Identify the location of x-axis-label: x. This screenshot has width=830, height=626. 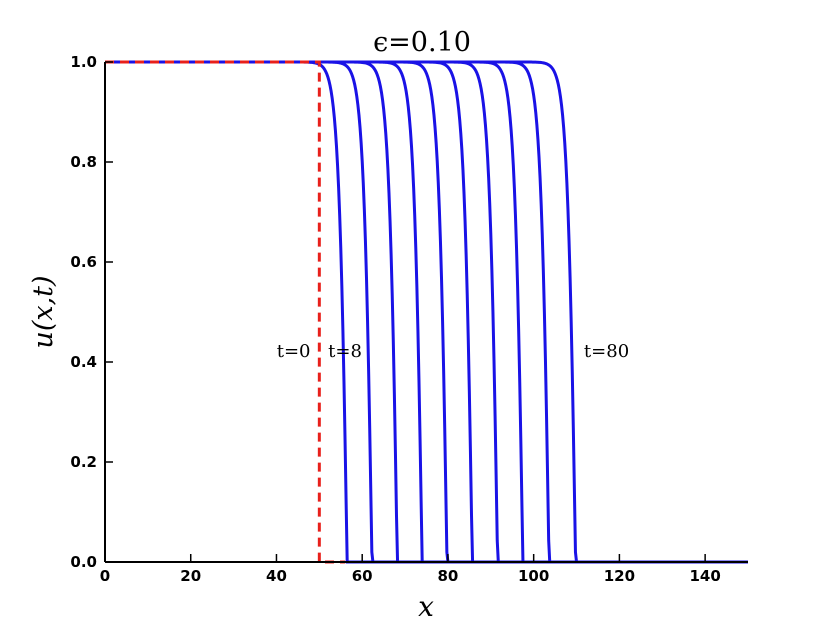
(426, 606).